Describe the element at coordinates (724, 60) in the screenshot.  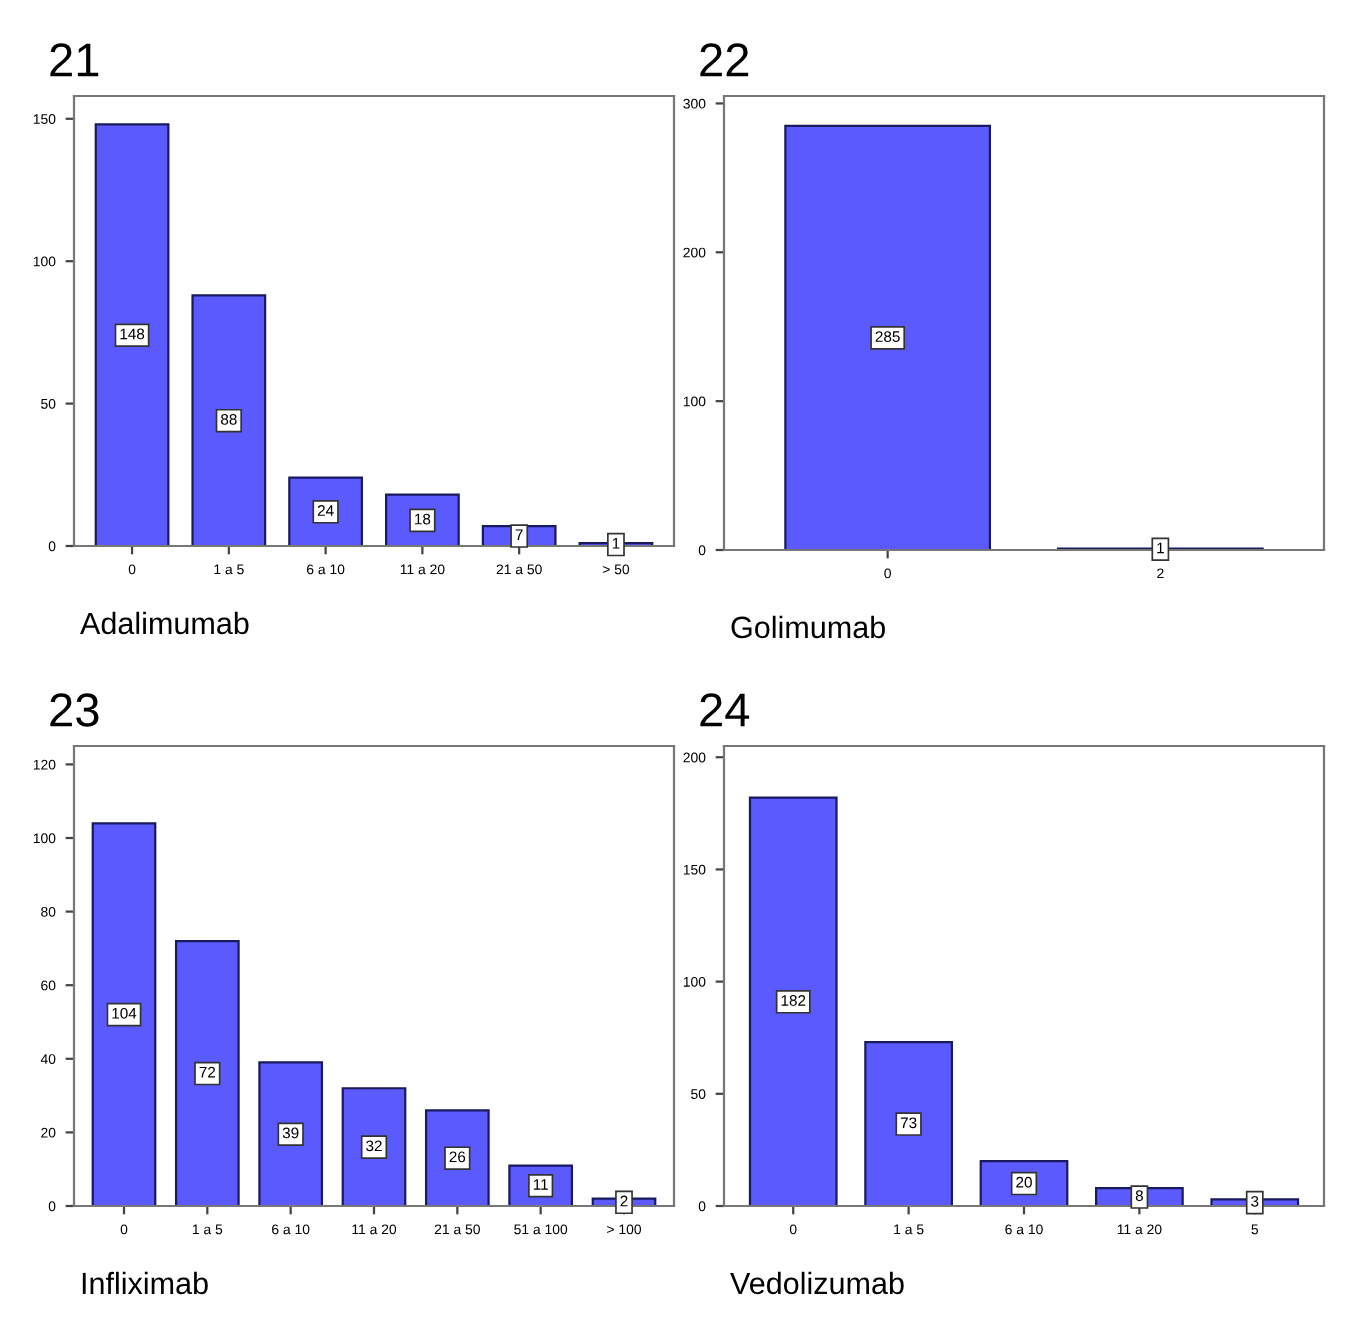
I see `chart-title: 22` at that location.